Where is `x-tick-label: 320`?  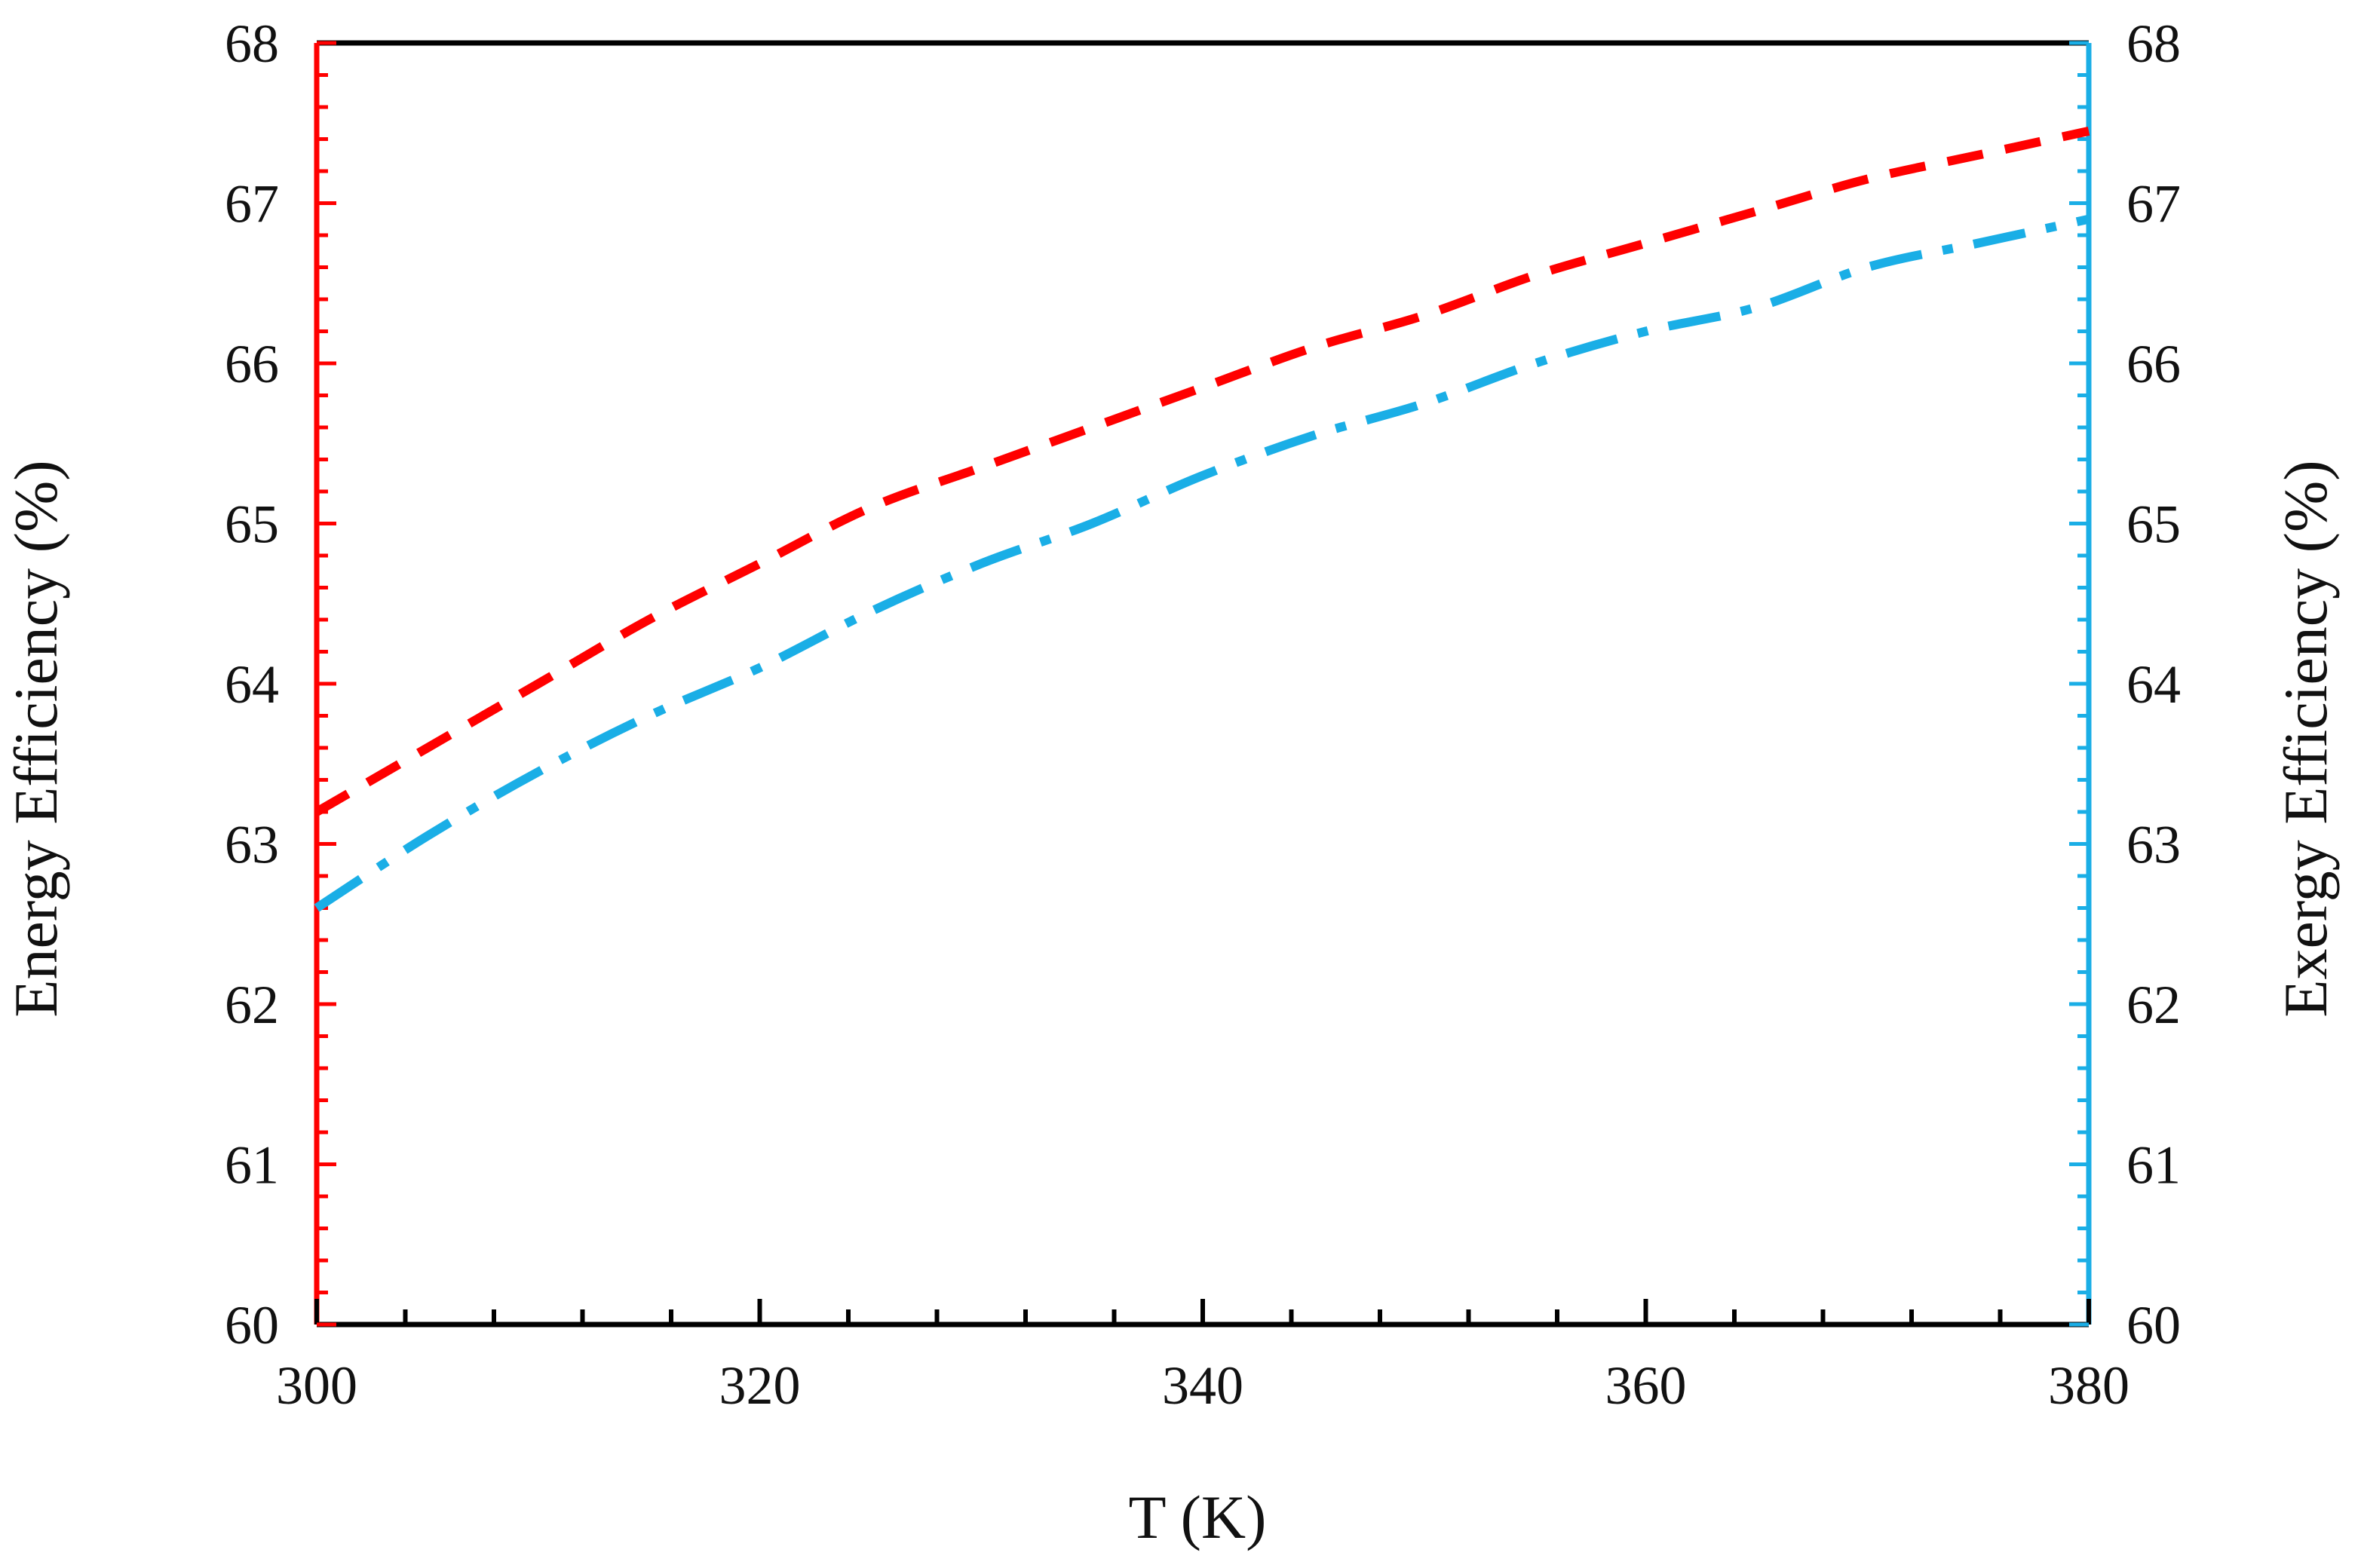
x-tick-label: 320 is located at coordinates (760, 1385).